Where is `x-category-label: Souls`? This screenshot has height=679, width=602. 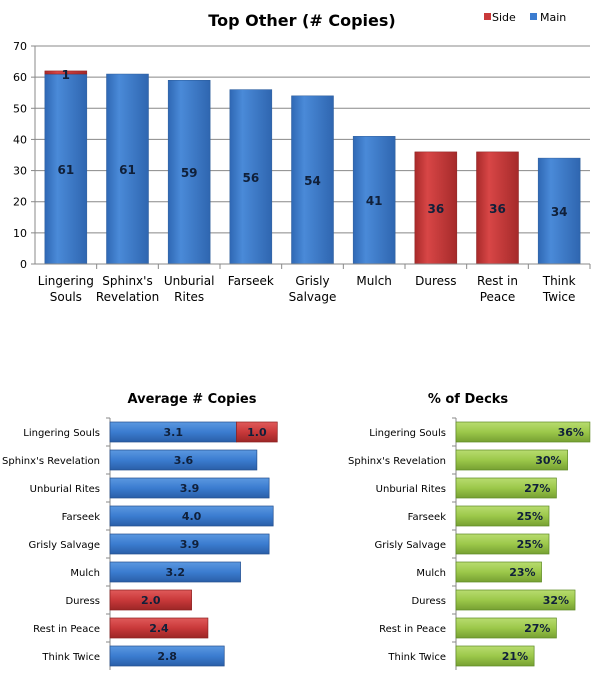 x-category-label: Souls is located at coordinates (66, 297).